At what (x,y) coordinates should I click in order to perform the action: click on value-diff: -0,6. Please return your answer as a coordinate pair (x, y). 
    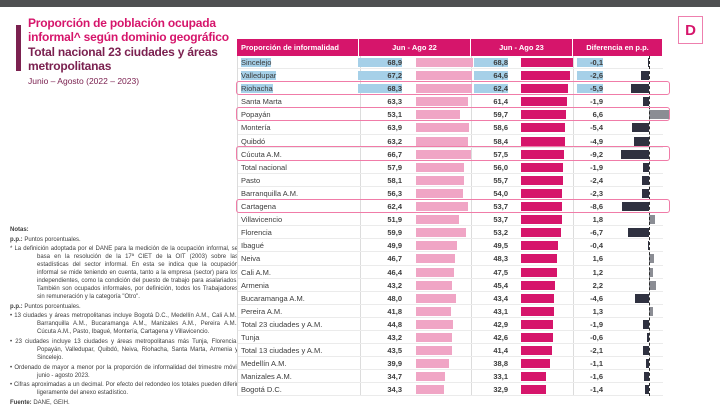
    Looking at the image, I should click on (596, 337).